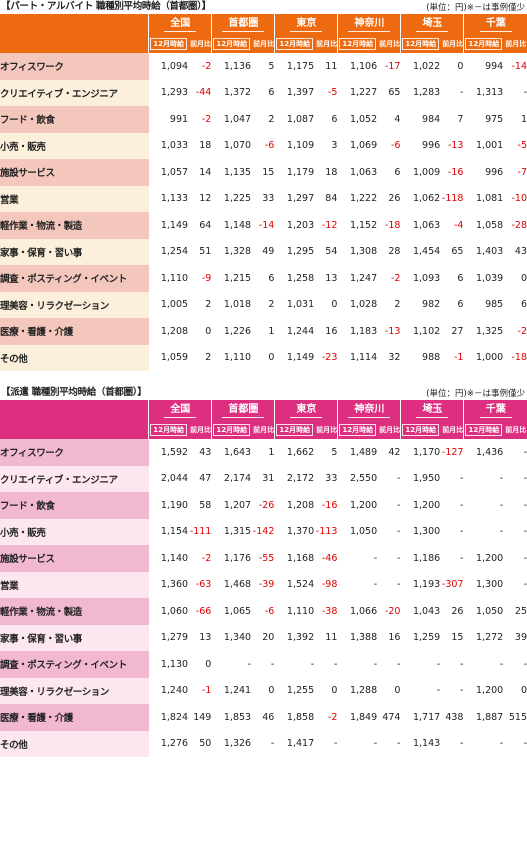 The width and height of the screenshot is (527, 860). What do you see at coordinates (263, 393) in the screenshot?
I see `dispatch-title-row: 【派遣 職種別平均時給（首都圏）】 (単位：円)※－は事例僅少` at bounding box center [263, 393].